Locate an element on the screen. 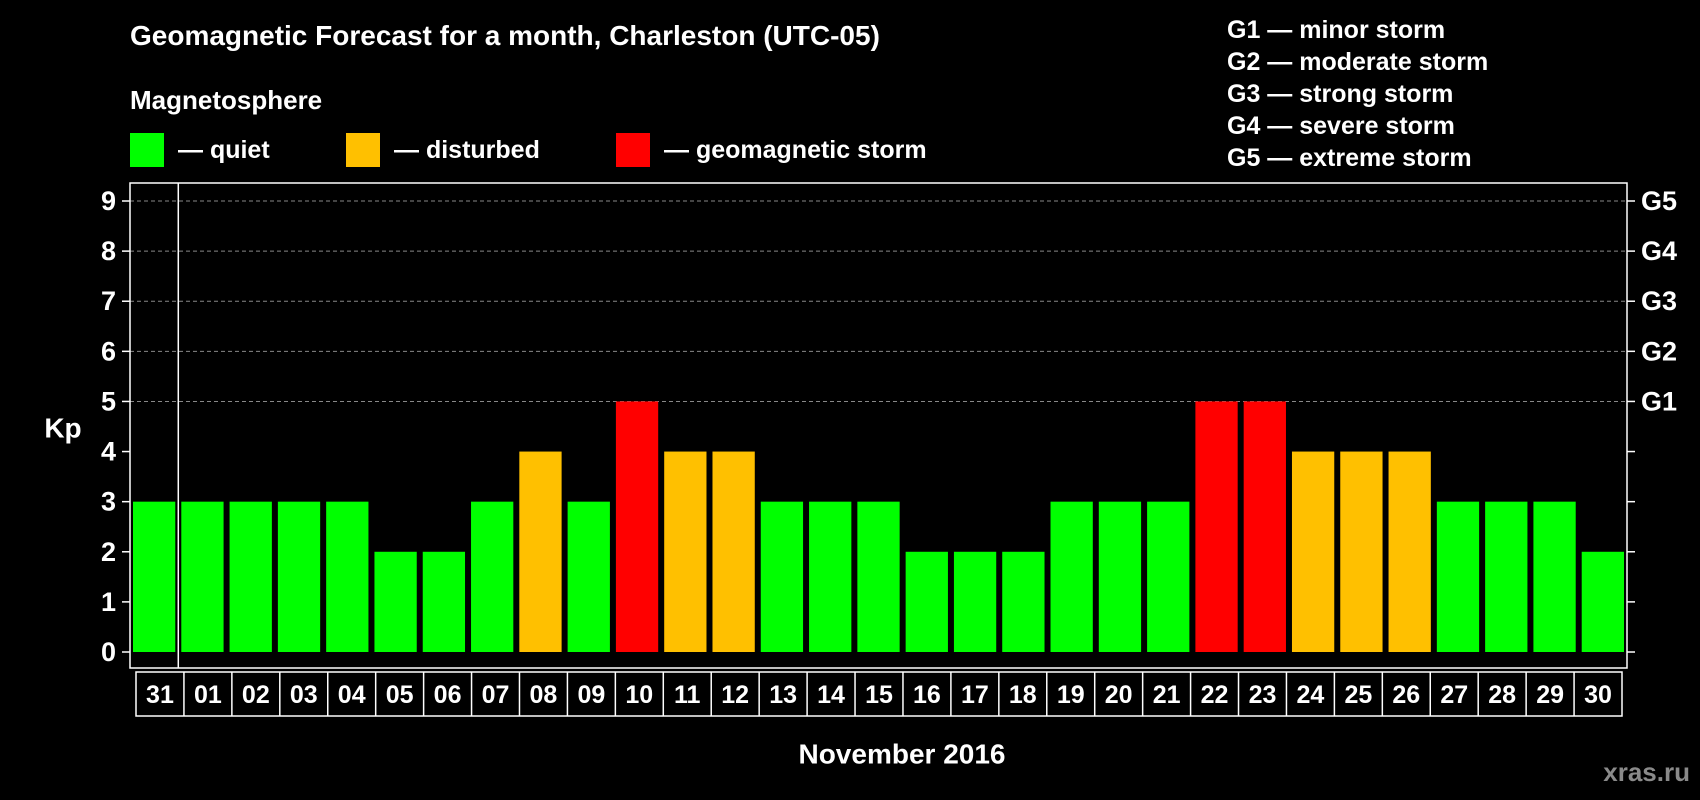 This screenshot has height=800, width=1700. x-tick-label: 09 is located at coordinates (591, 695).